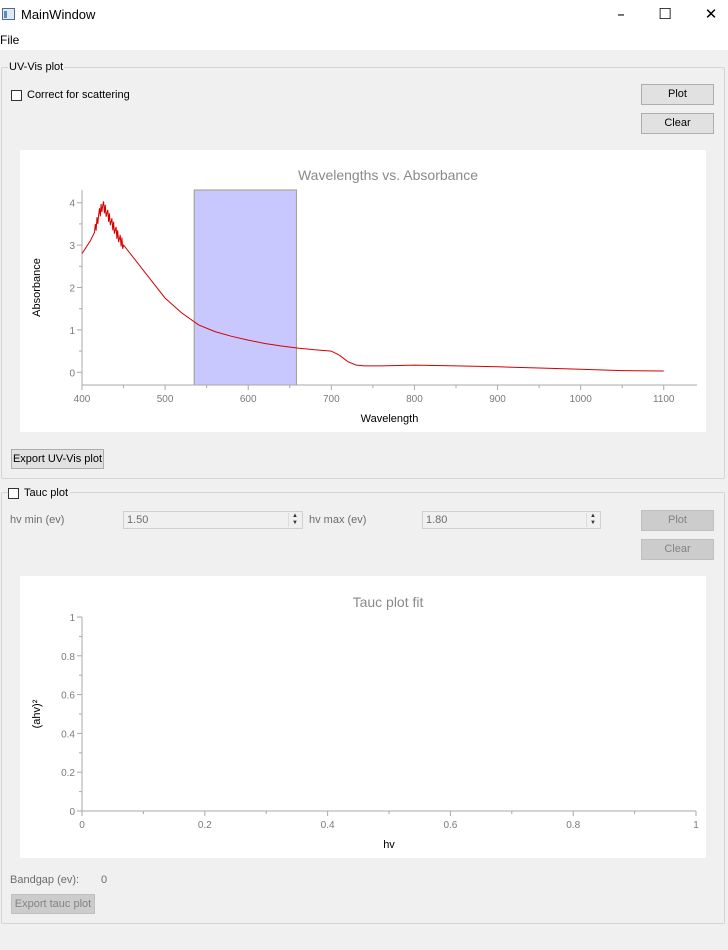 The image size is (728, 950). Describe the element at coordinates (338, 520) in the screenshot. I see `hv-max-label: hv max (ev)` at that location.